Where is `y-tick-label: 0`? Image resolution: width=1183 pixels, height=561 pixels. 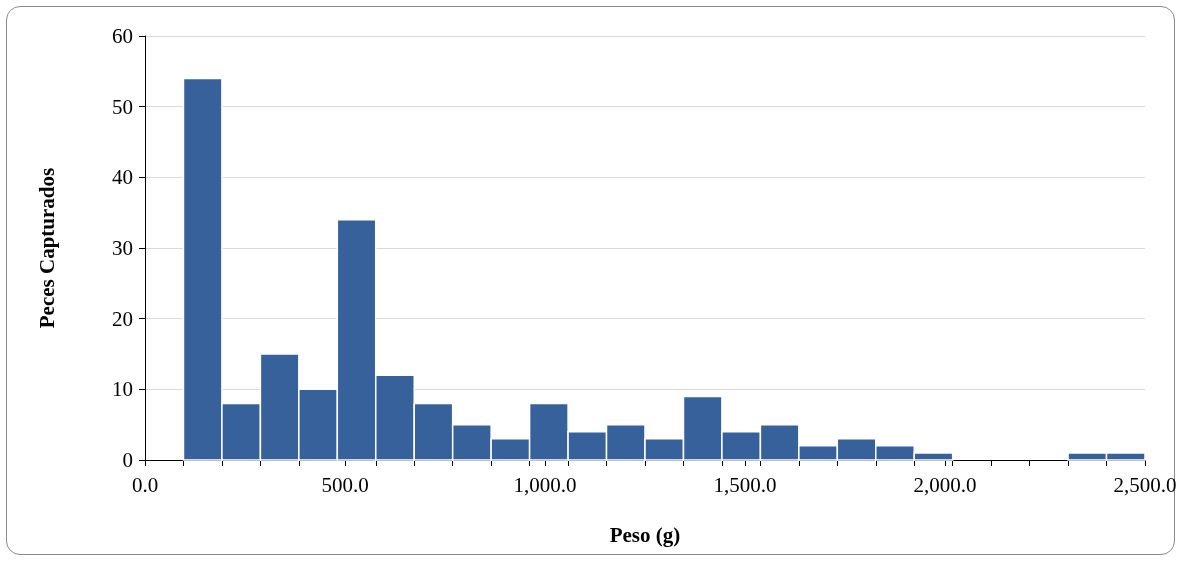
y-tick-label: 0 is located at coordinates (127, 460).